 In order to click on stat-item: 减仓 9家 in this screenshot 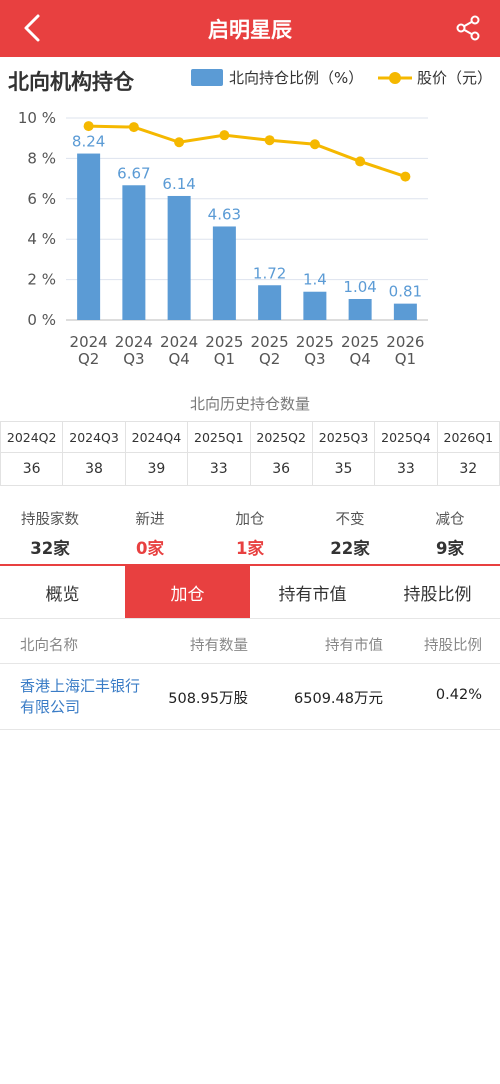, I will do `click(450, 534)`.